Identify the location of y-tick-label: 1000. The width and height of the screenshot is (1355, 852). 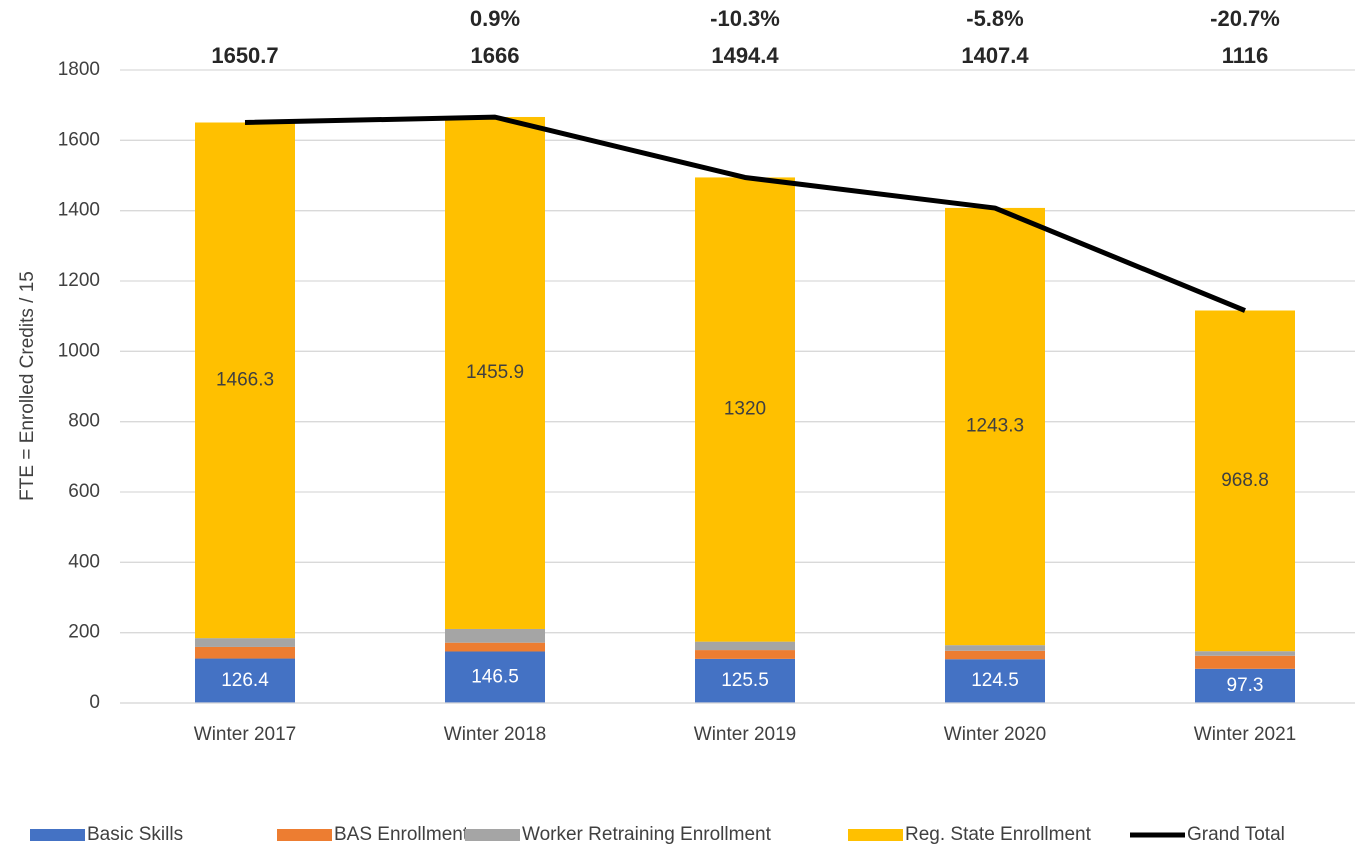
(79, 350).